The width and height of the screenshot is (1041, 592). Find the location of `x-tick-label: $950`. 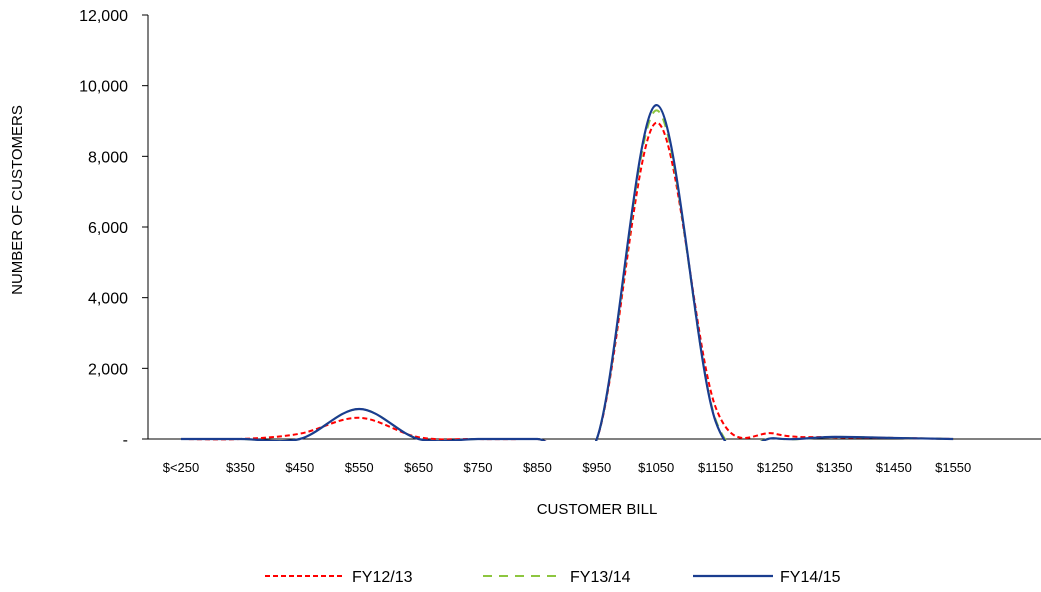

x-tick-label: $950 is located at coordinates (596, 467).